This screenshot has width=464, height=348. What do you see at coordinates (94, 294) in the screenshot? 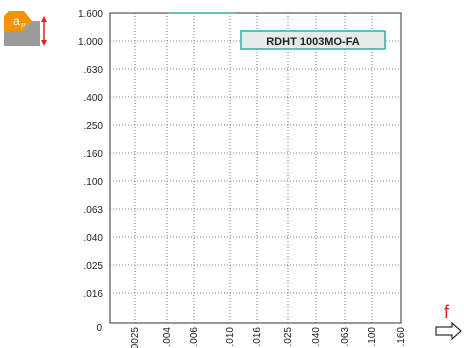
I see `y-tick-label: .016` at bounding box center [94, 294].